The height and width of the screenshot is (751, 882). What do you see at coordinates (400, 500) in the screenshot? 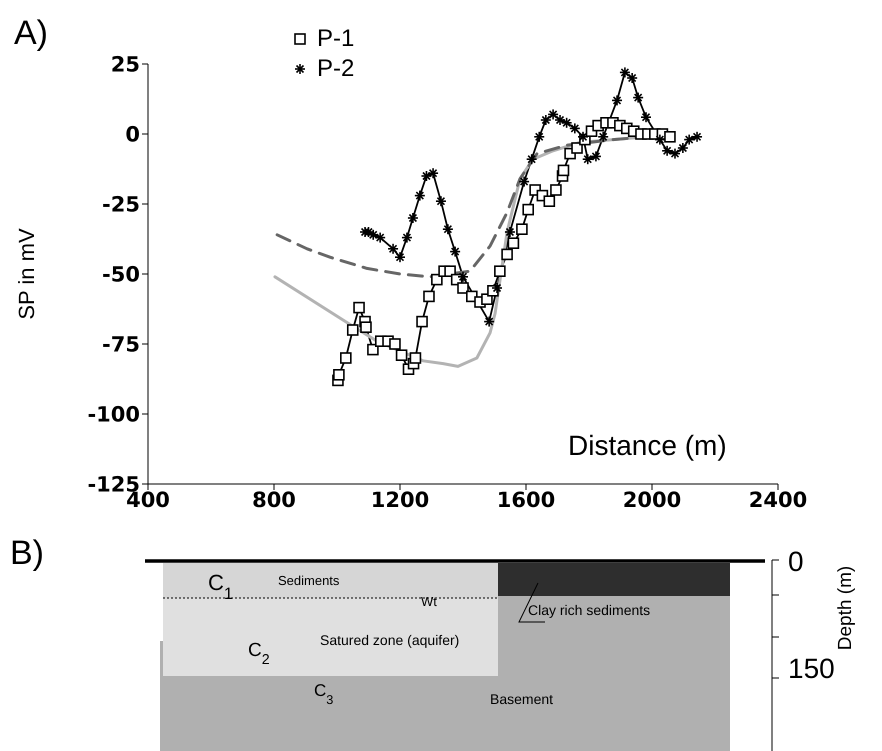
I see `x-tick-label: 1200` at bounding box center [400, 500].